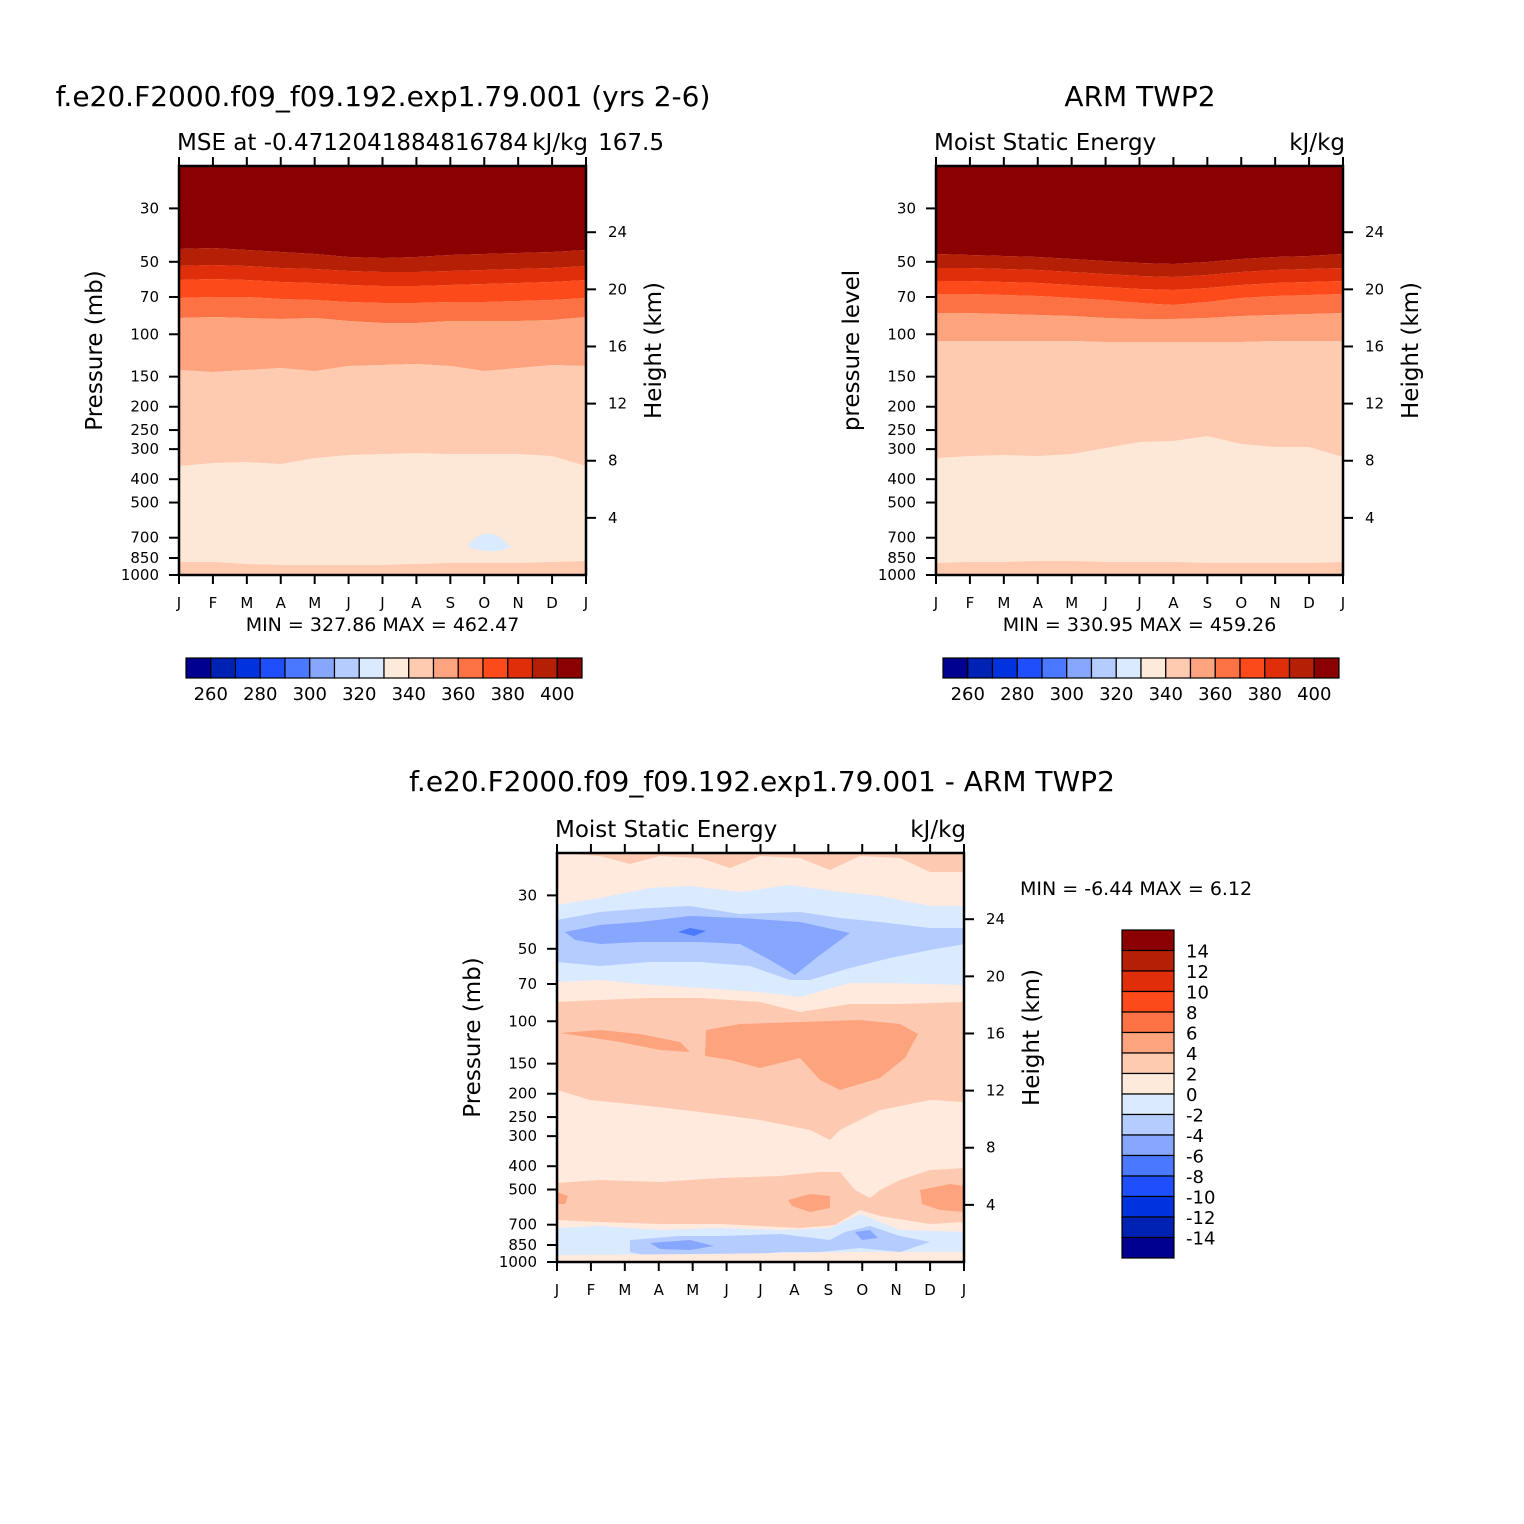 Image resolution: width=1524 pixels, height=1524 pixels. What do you see at coordinates (383, 625) in the screenshot?
I see `min-max-stats: MIN = 327.86 MAX = 462.47` at bounding box center [383, 625].